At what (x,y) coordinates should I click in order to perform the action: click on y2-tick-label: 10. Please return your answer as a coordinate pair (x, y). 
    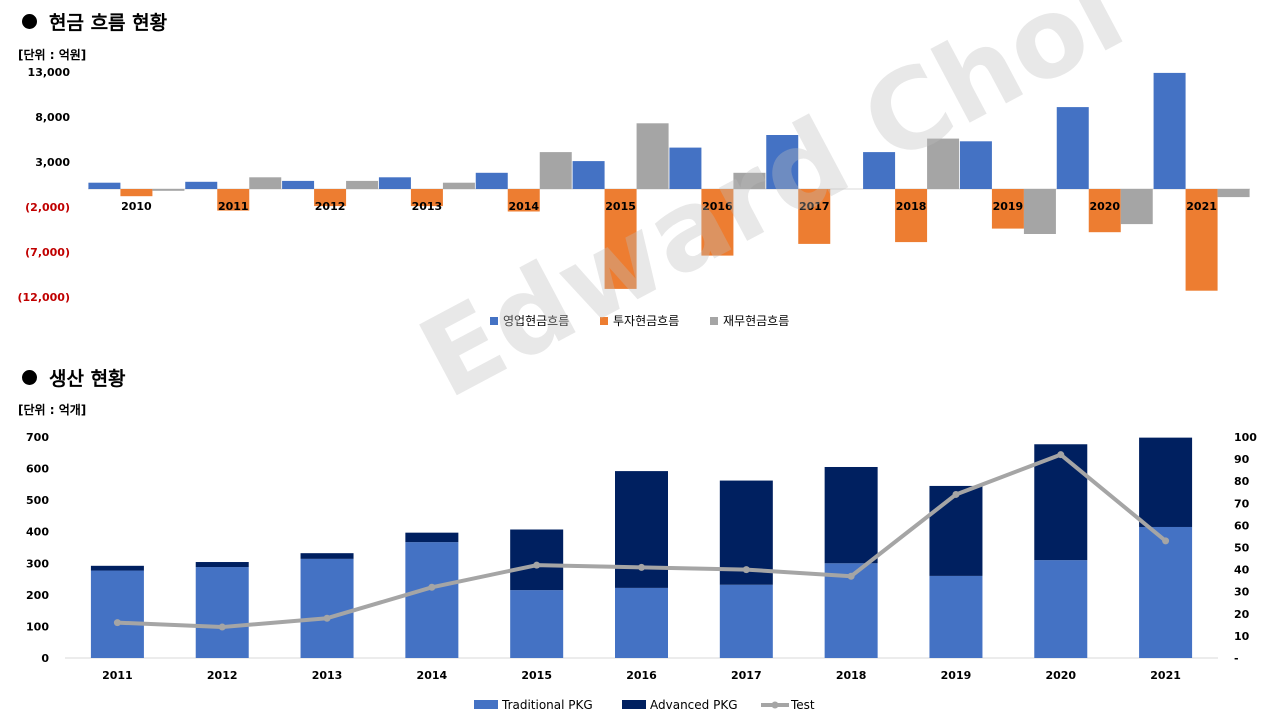
    Looking at the image, I should click on (1242, 636).